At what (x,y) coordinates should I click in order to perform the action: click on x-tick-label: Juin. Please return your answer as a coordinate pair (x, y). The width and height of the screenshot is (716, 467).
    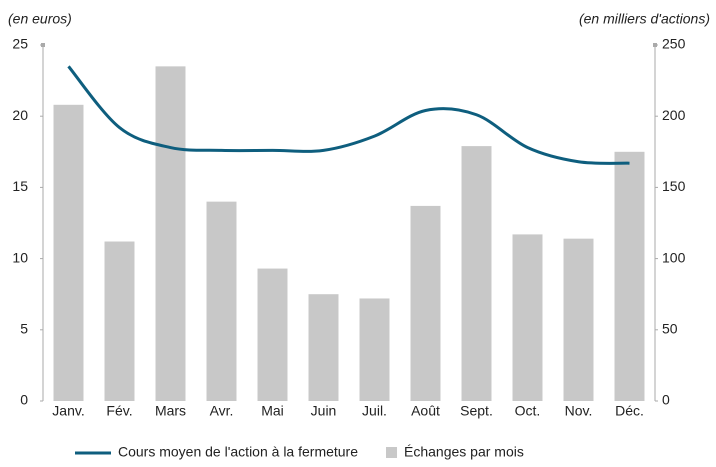
    Looking at the image, I should click on (324, 411).